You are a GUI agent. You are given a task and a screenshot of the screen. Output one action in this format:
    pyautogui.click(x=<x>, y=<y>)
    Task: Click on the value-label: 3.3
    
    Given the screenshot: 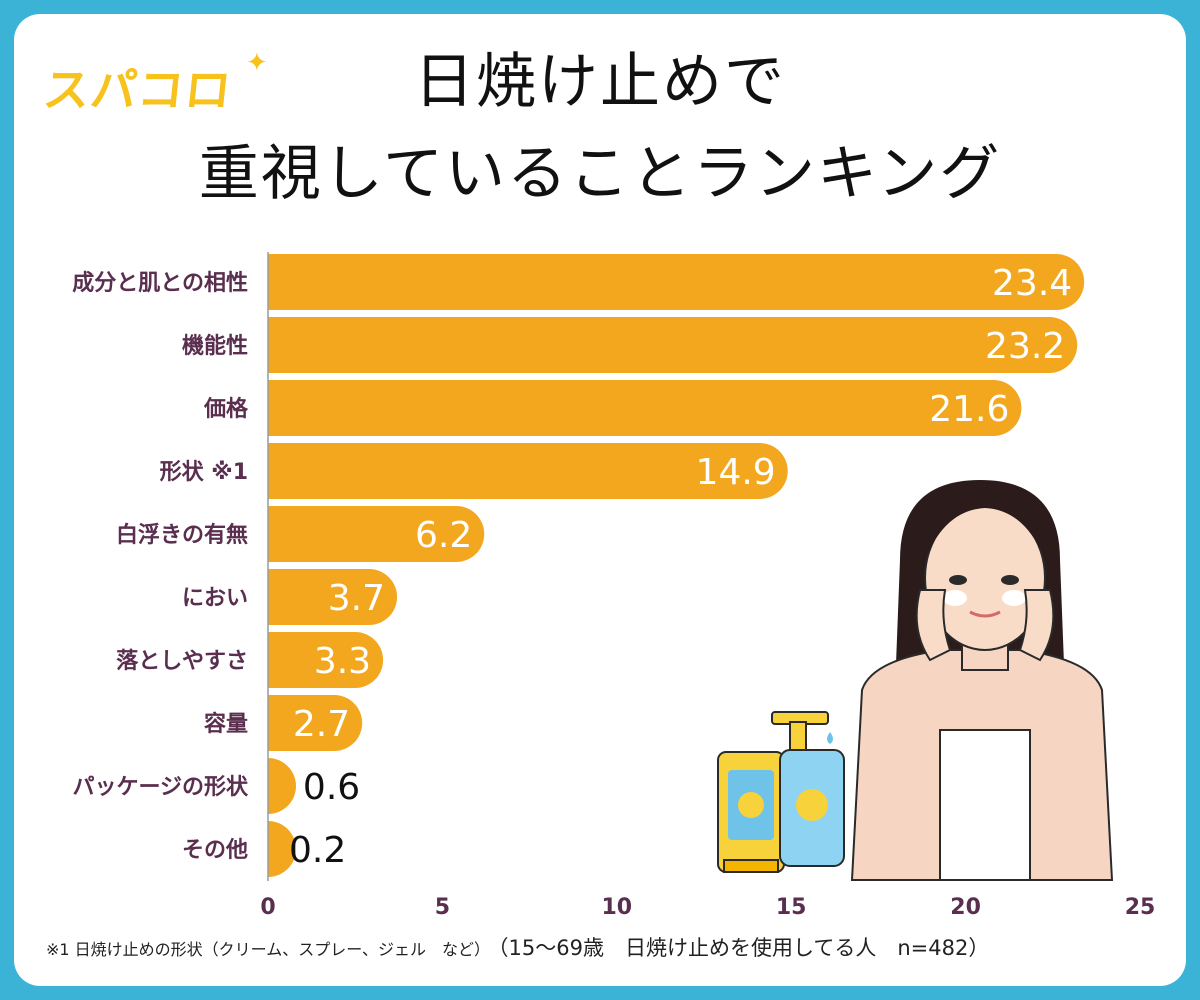 What is the action you would take?
    pyautogui.click(x=342, y=661)
    